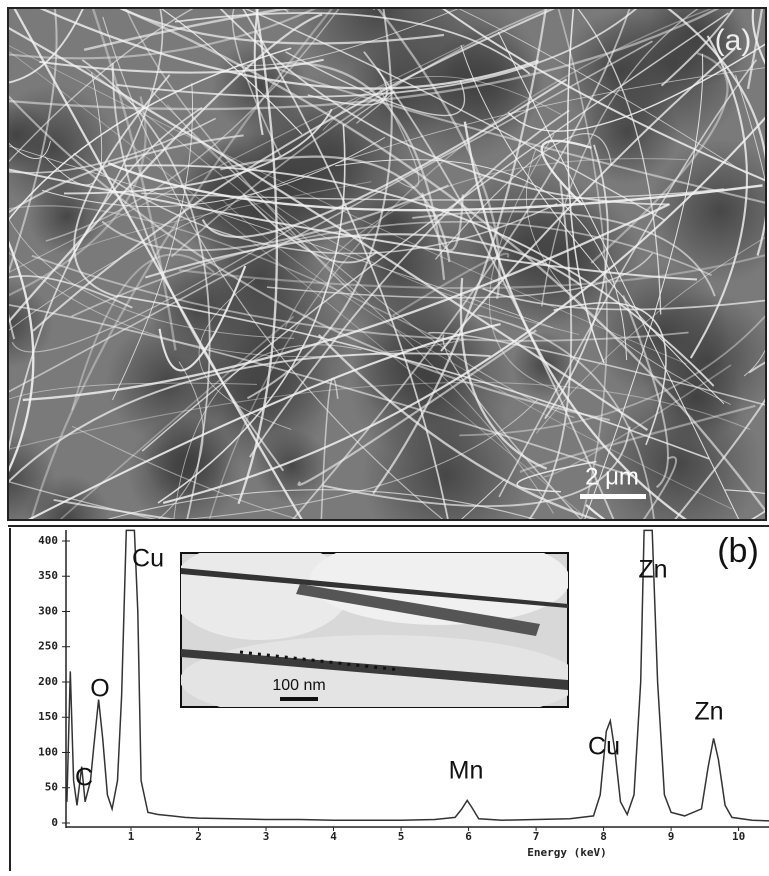 The image size is (769, 876). What do you see at coordinates (298, 685) in the screenshot?
I see `inset-scale-label: 100 nm` at bounding box center [298, 685].